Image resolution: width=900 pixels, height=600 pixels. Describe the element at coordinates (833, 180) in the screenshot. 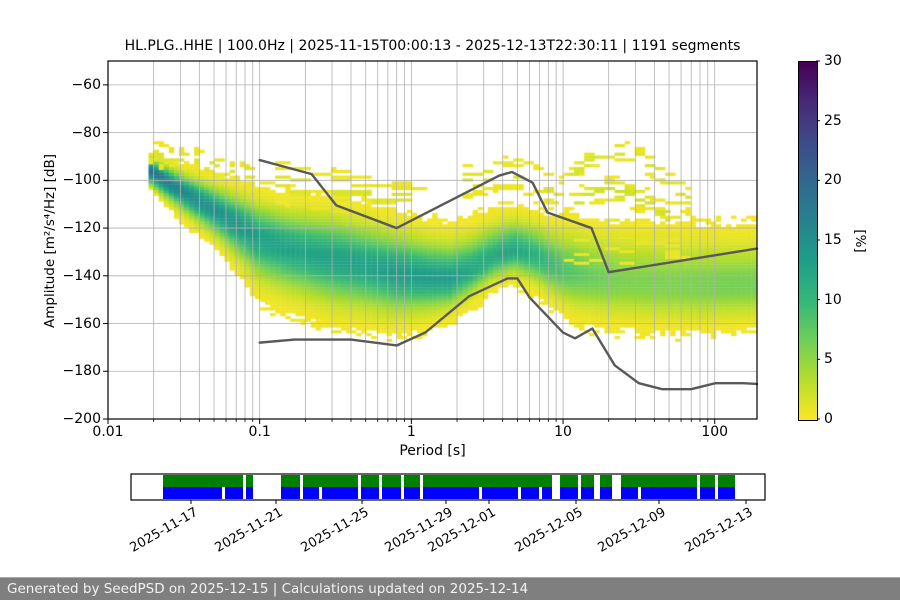

I see `colorbar-tick-label: 20` at that location.